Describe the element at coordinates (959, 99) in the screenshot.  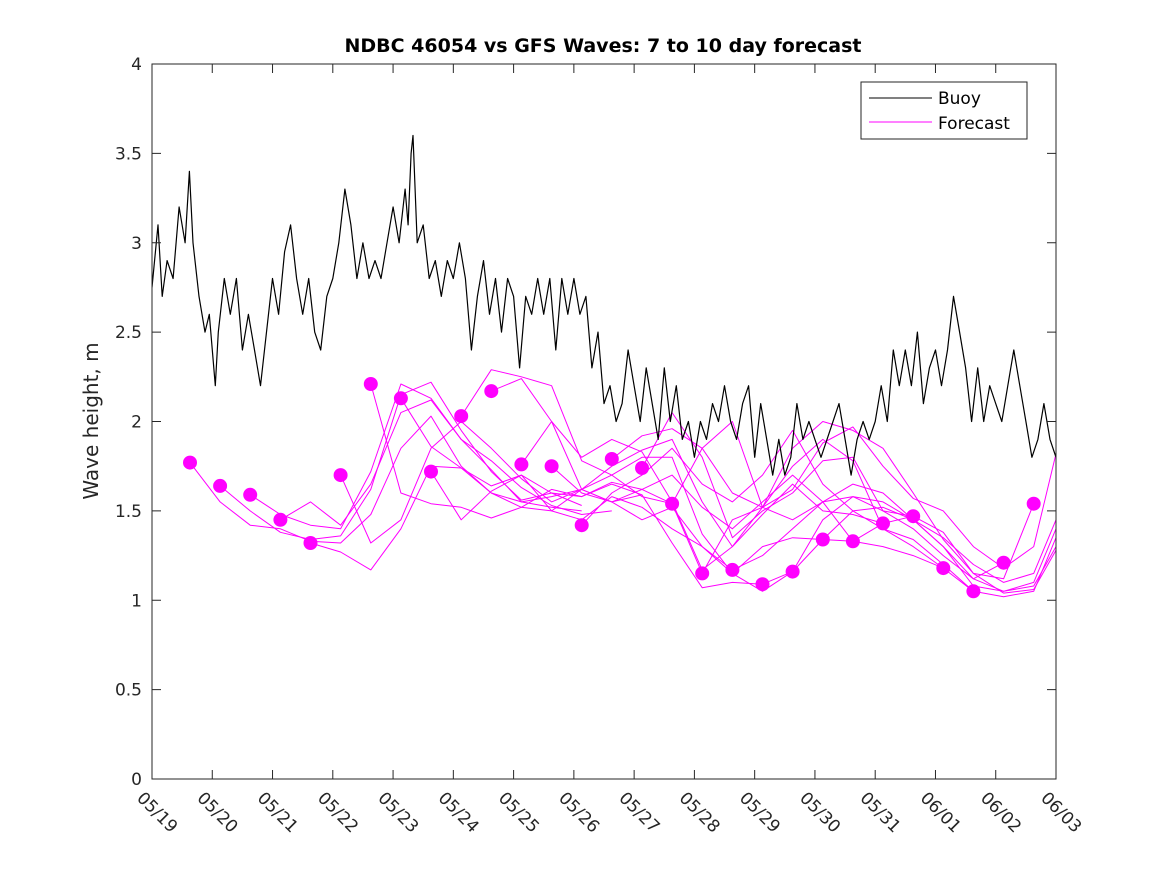
I see `legend-buoy-label: Buoy` at that location.